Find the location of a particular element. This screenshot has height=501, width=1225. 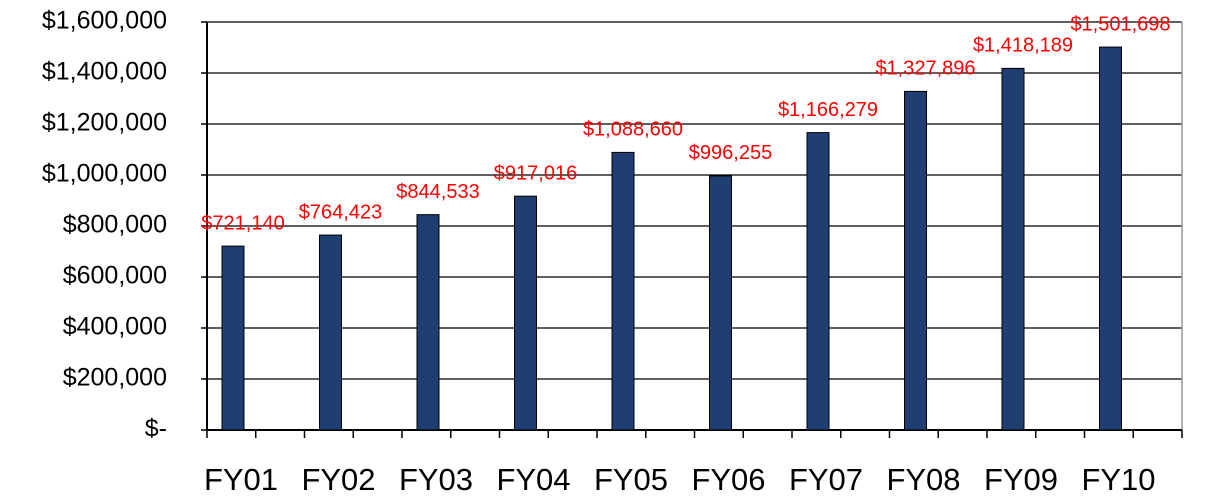

value-label: $1,501,698 is located at coordinates (1120, 24).